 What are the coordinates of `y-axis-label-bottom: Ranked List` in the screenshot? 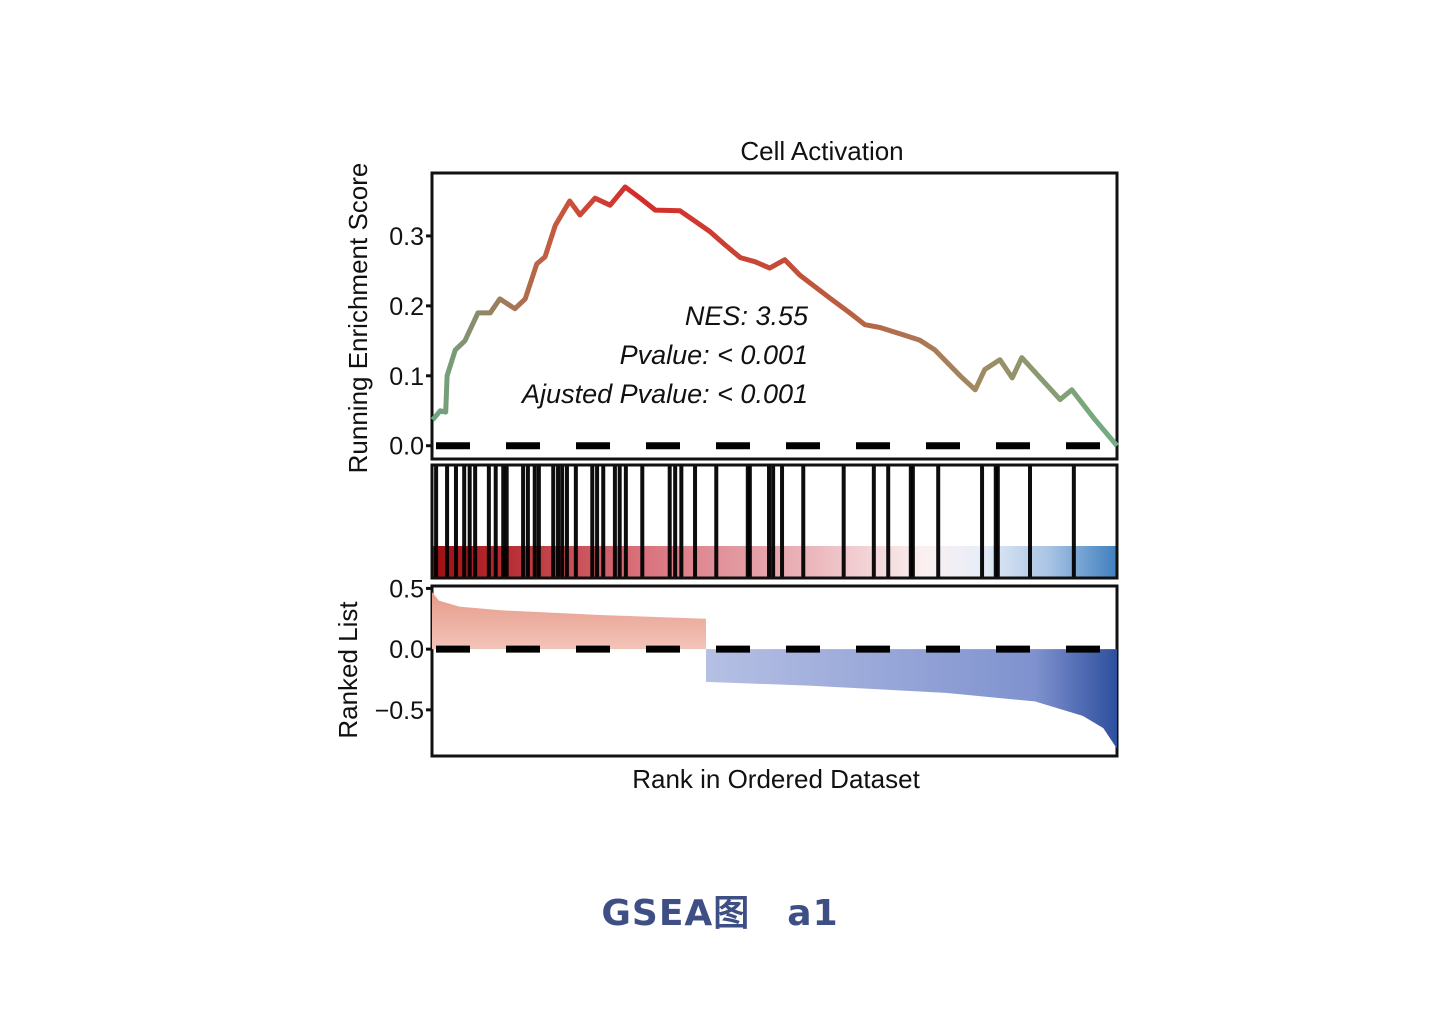 It's located at (348, 670).